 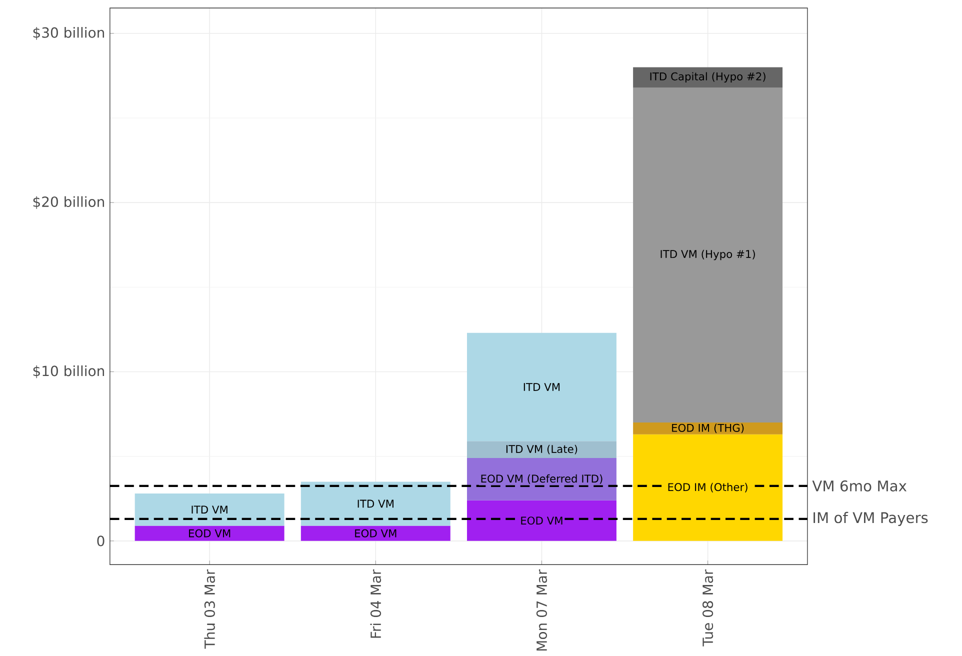 I want to click on series-label: EOD VM, so click(x=209, y=533).